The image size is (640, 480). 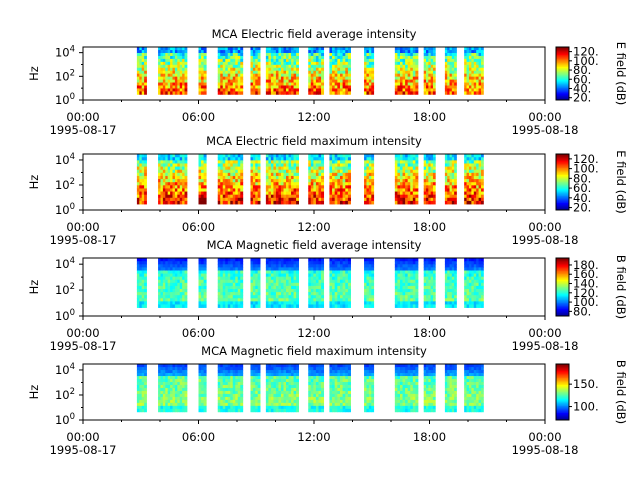 What do you see at coordinates (313, 227) in the screenshot?
I see `x-tick-time-label: 12:00` at bounding box center [313, 227].